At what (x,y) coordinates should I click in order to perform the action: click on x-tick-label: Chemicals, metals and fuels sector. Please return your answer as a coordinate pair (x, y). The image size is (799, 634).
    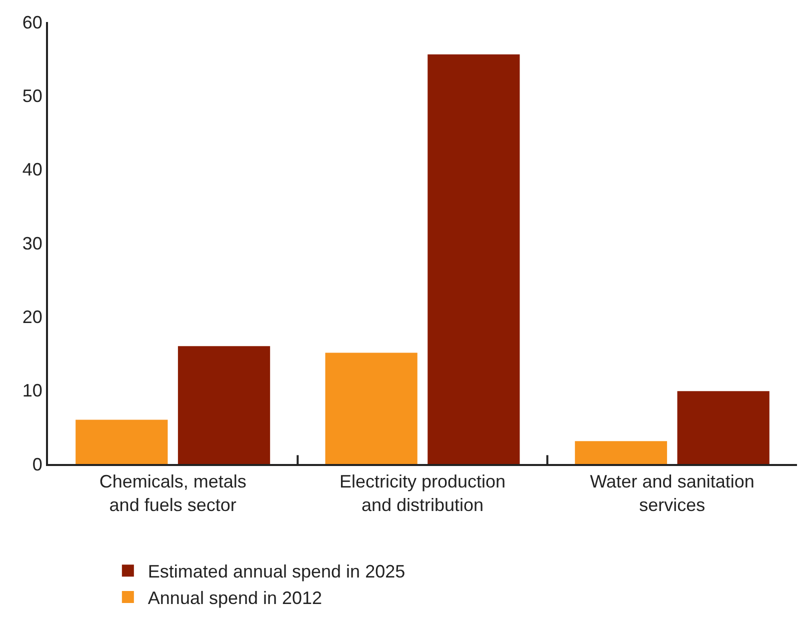
    Looking at the image, I should click on (172, 493).